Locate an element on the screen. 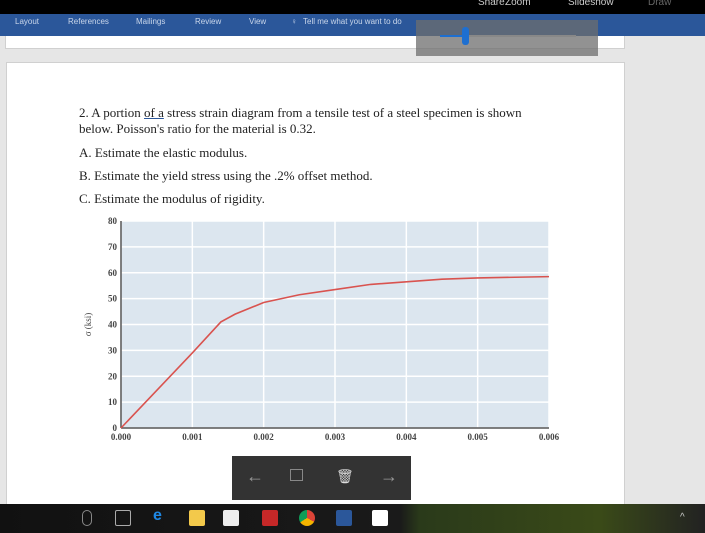 The width and height of the screenshot is (705, 533). x-tick-label: 0.002 is located at coordinates (264, 437).